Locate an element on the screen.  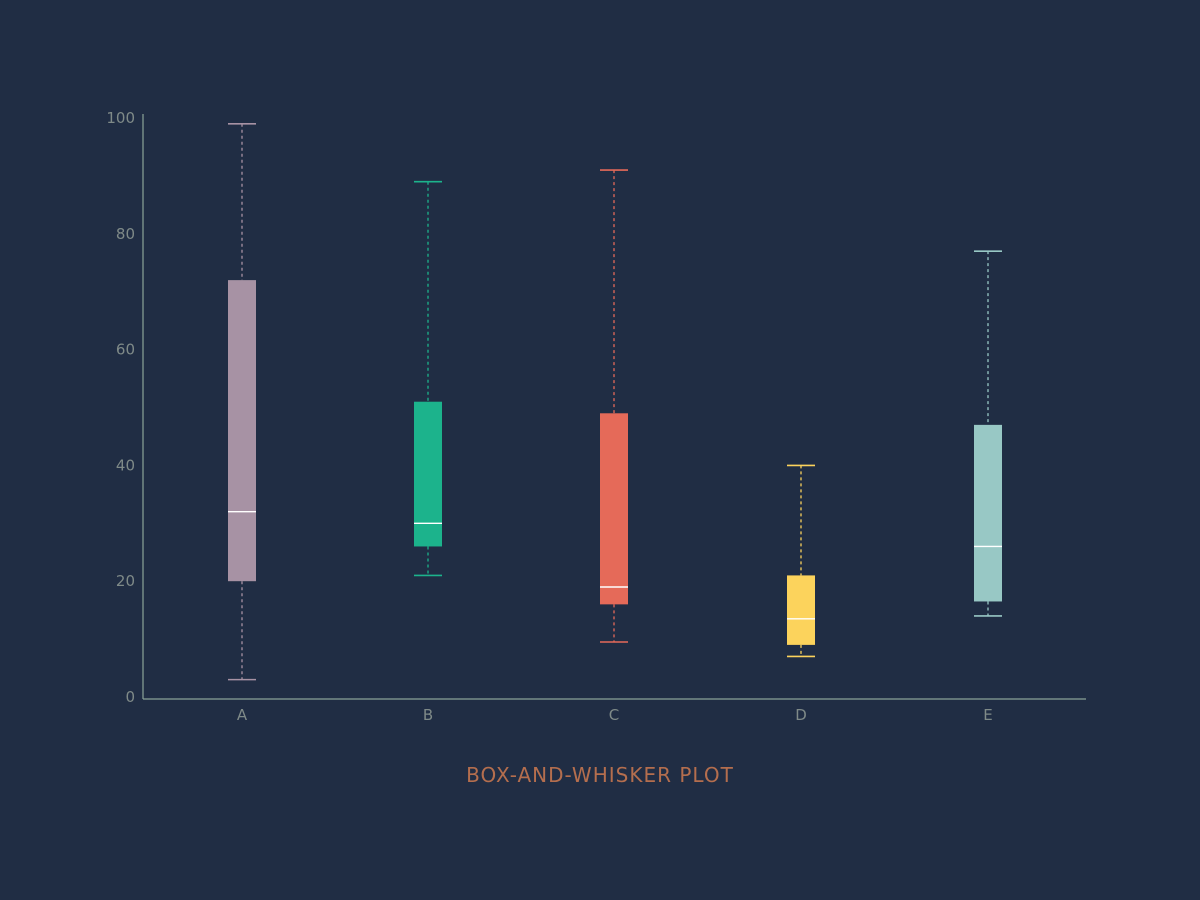
box-e is located at coordinates (988, 433).